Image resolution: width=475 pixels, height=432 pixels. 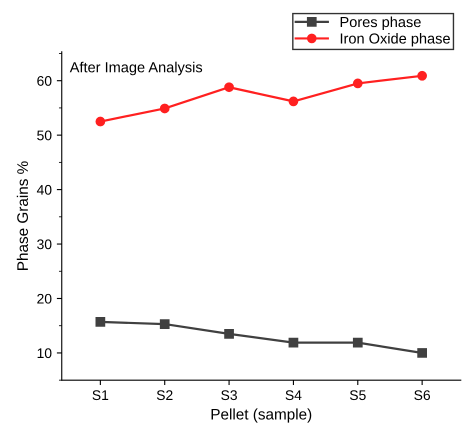 What do you see at coordinates (380, 23) in the screenshot?
I see `legend-label: Pores phase` at bounding box center [380, 23].